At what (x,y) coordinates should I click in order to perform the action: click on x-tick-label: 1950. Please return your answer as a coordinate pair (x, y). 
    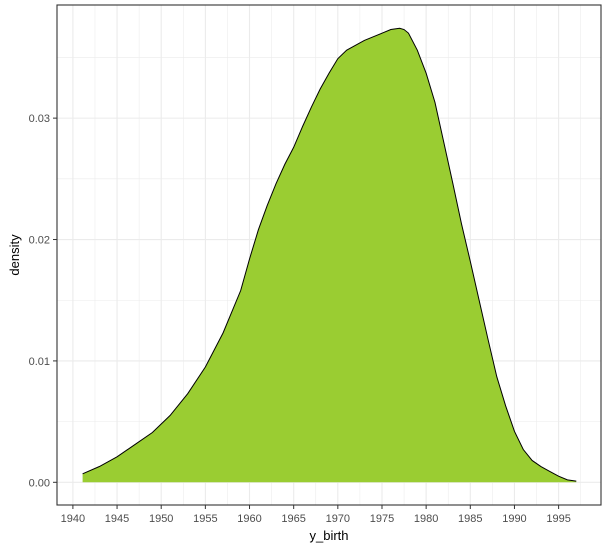
    Looking at the image, I should click on (161, 519).